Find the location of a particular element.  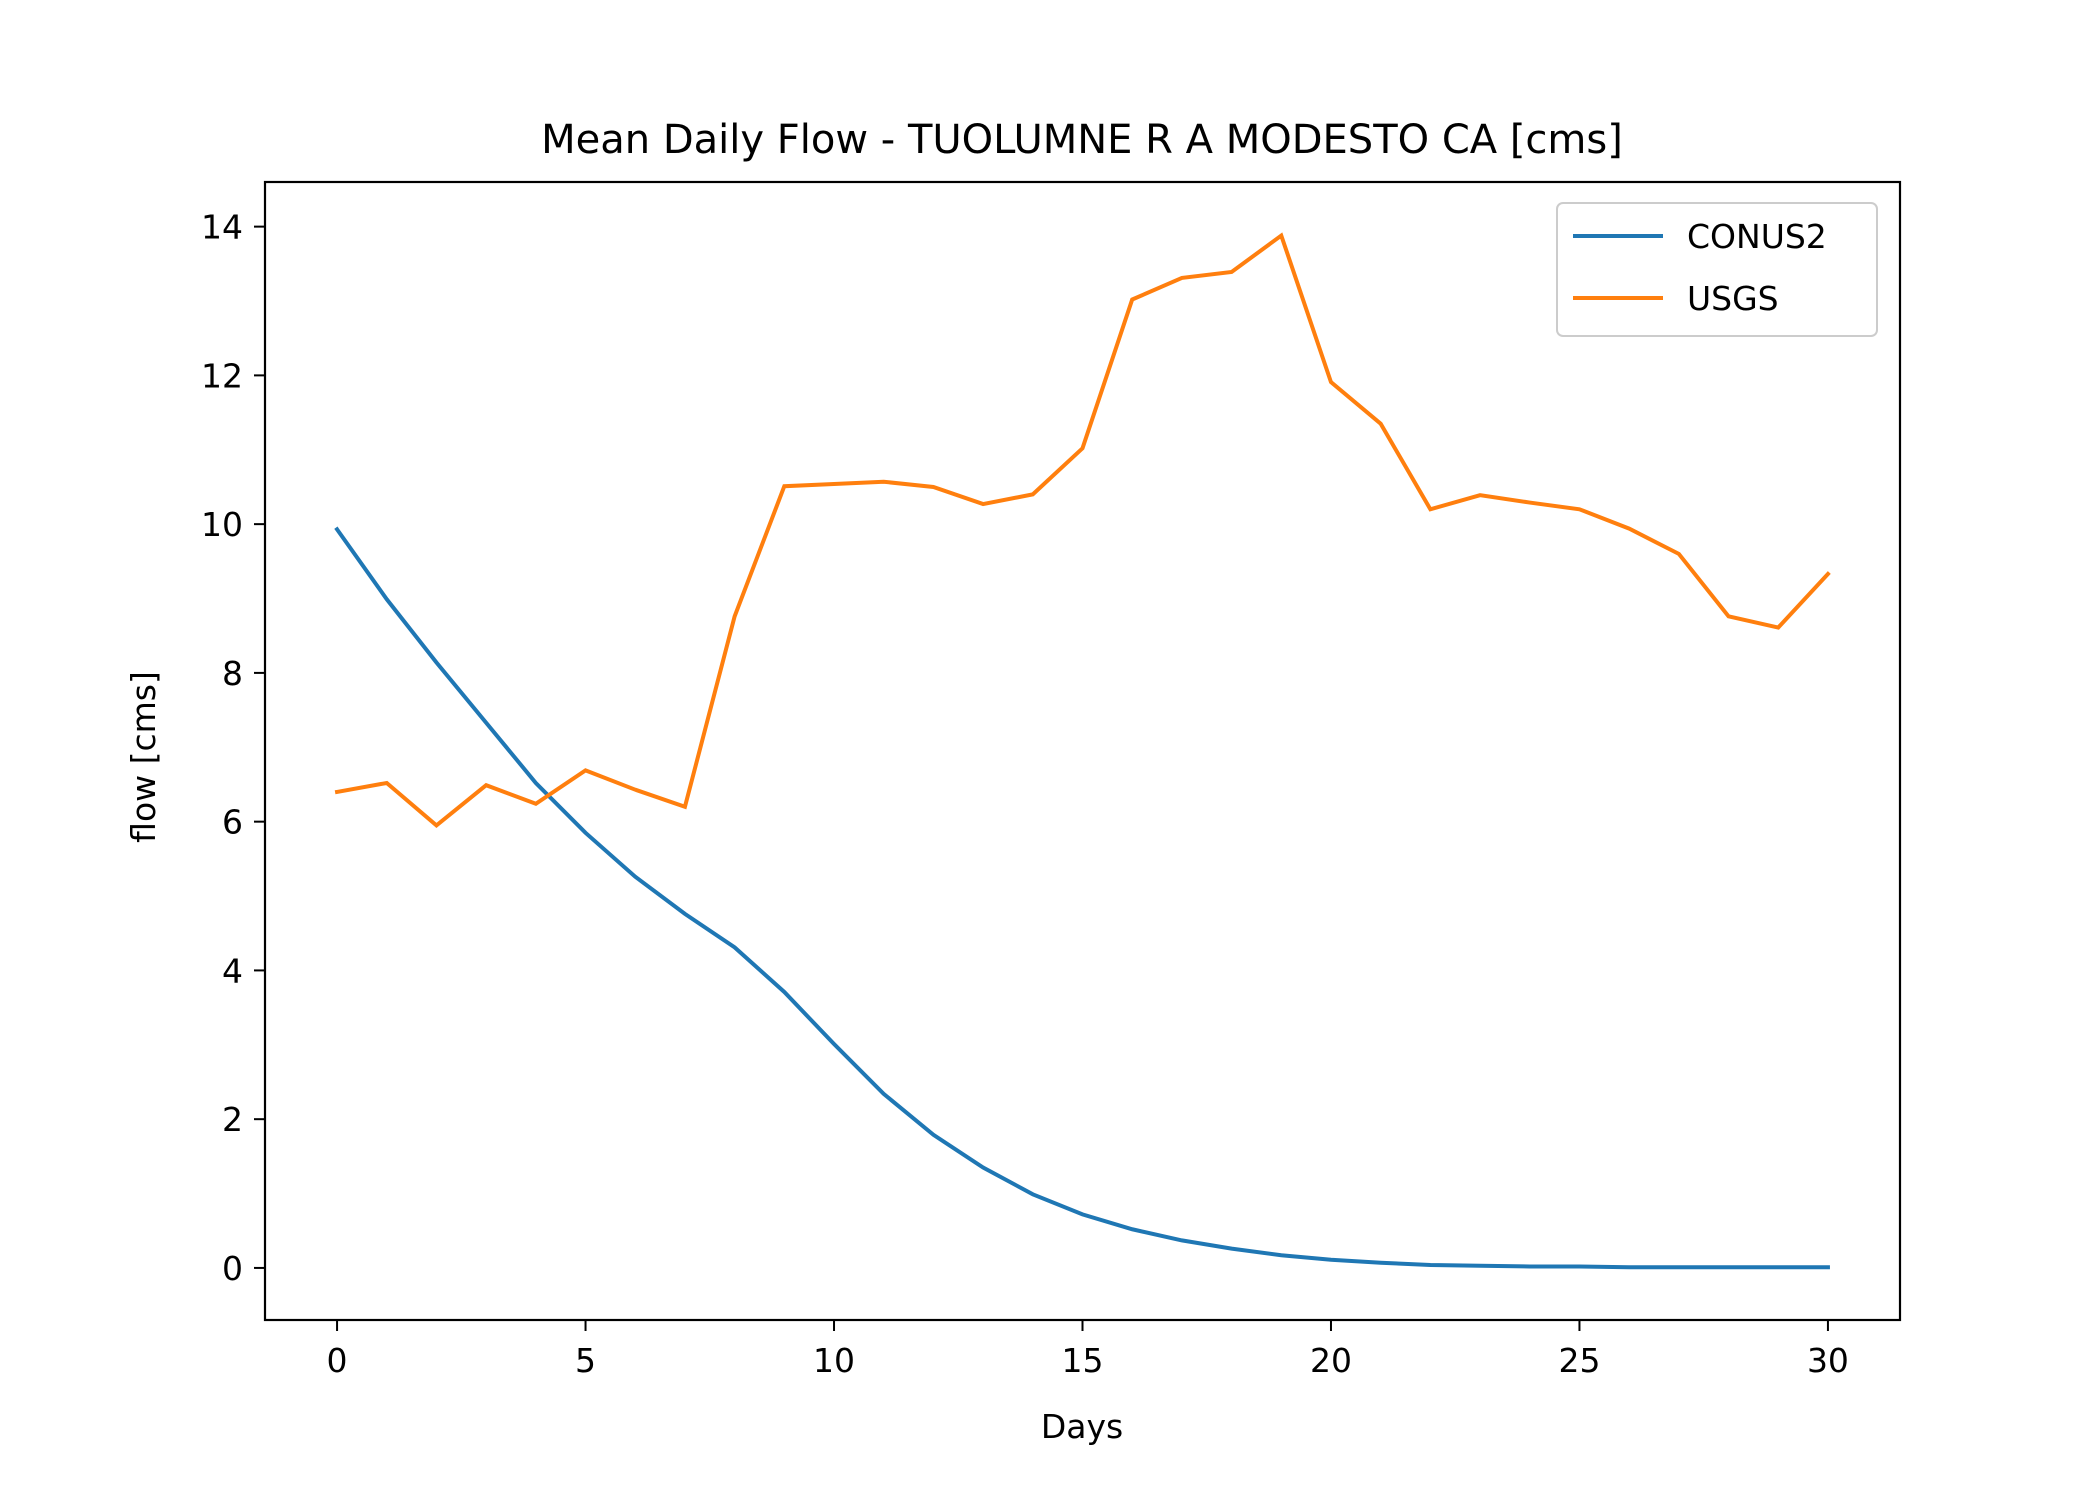

y-tick-label: 10 is located at coordinates (222, 524).